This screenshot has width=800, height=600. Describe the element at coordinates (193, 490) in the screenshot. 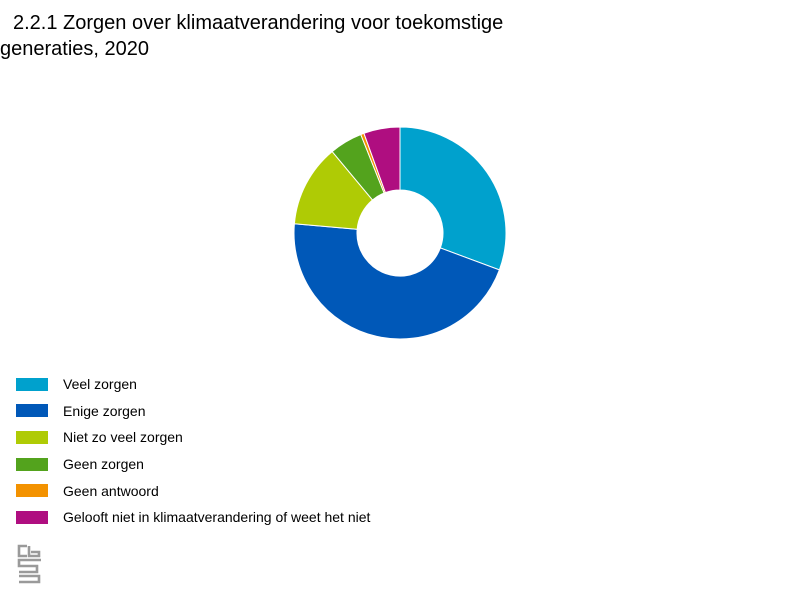

I see `legend-item-5: Geen antwoord` at that location.